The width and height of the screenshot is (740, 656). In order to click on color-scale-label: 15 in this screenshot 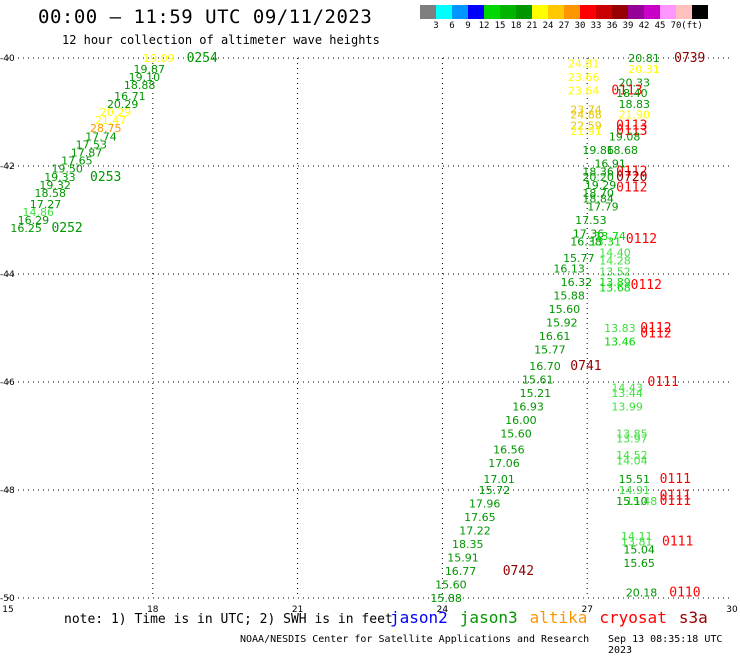, I will do `click(500, 26)`.